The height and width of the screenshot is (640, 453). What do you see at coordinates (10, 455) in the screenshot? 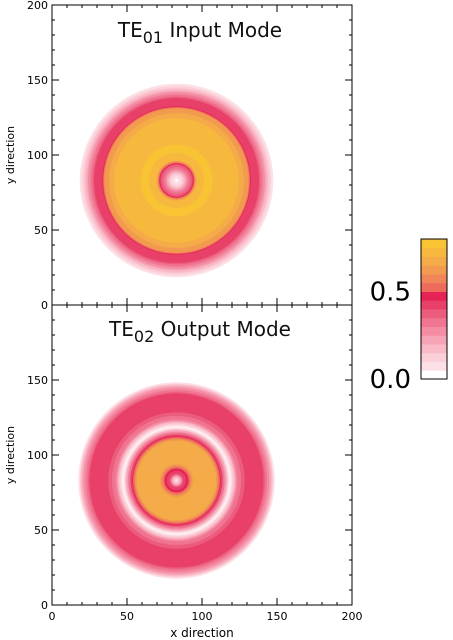
I see `bottom-y-axis-label: y direction` at bounding box center [10, 455].